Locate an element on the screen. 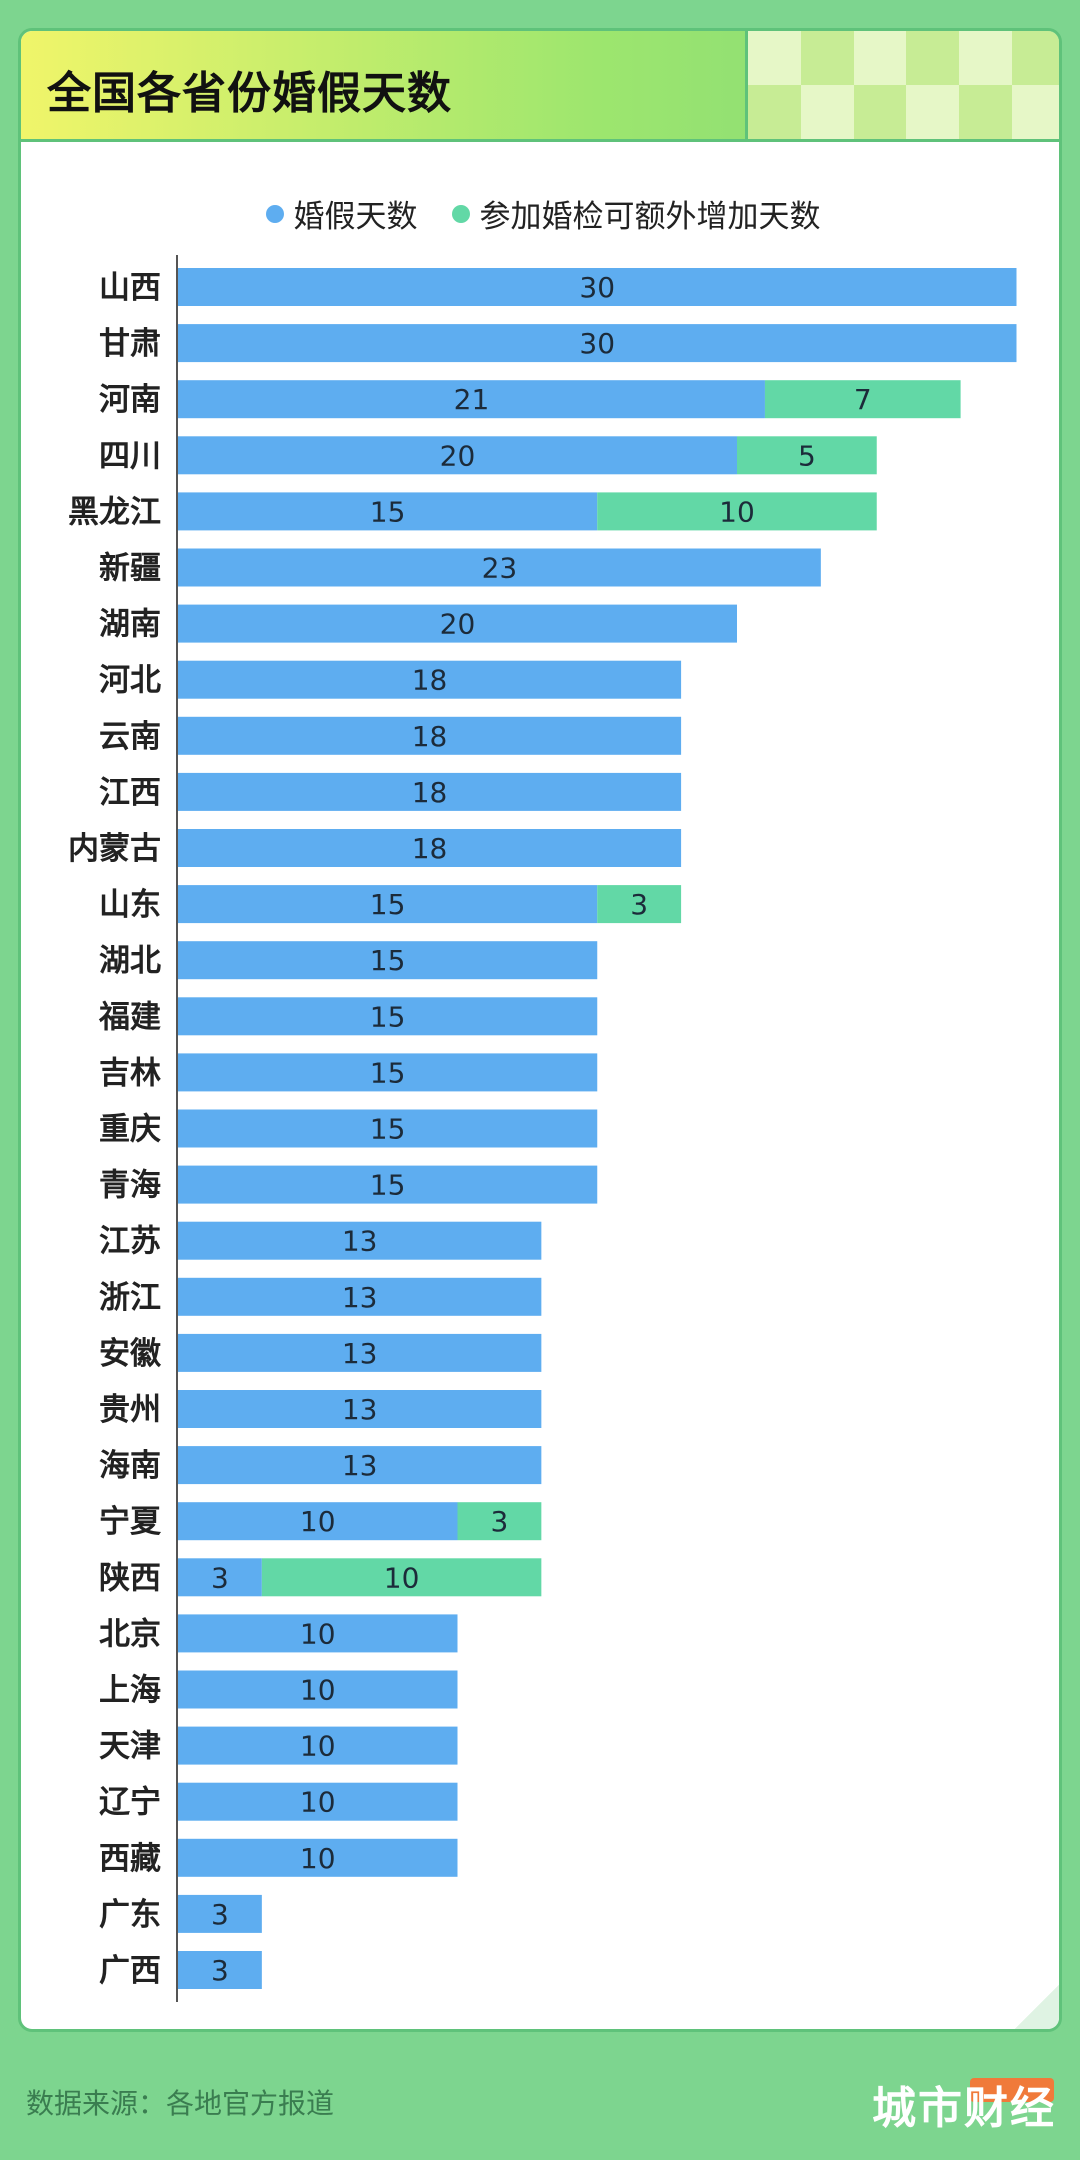  legend-item-series2: 参加婚检可额外增加天数 is located at coordinates (636, 213).